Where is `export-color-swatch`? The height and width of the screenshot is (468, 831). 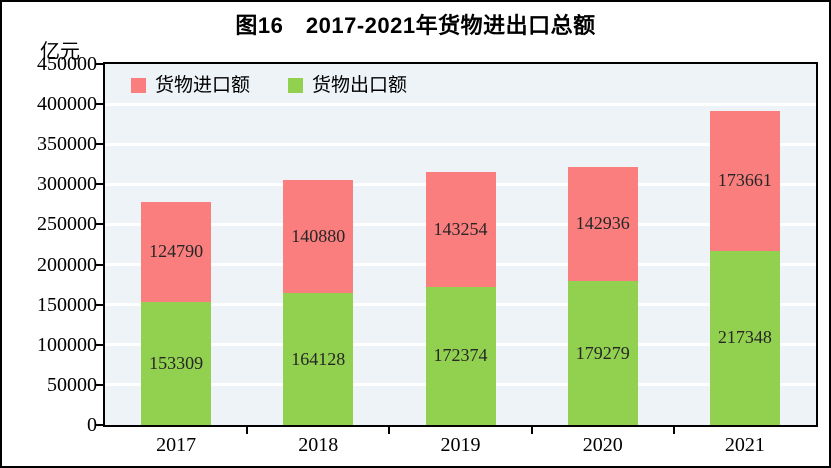 export-color-swatch is located at coordinates (296, 85).